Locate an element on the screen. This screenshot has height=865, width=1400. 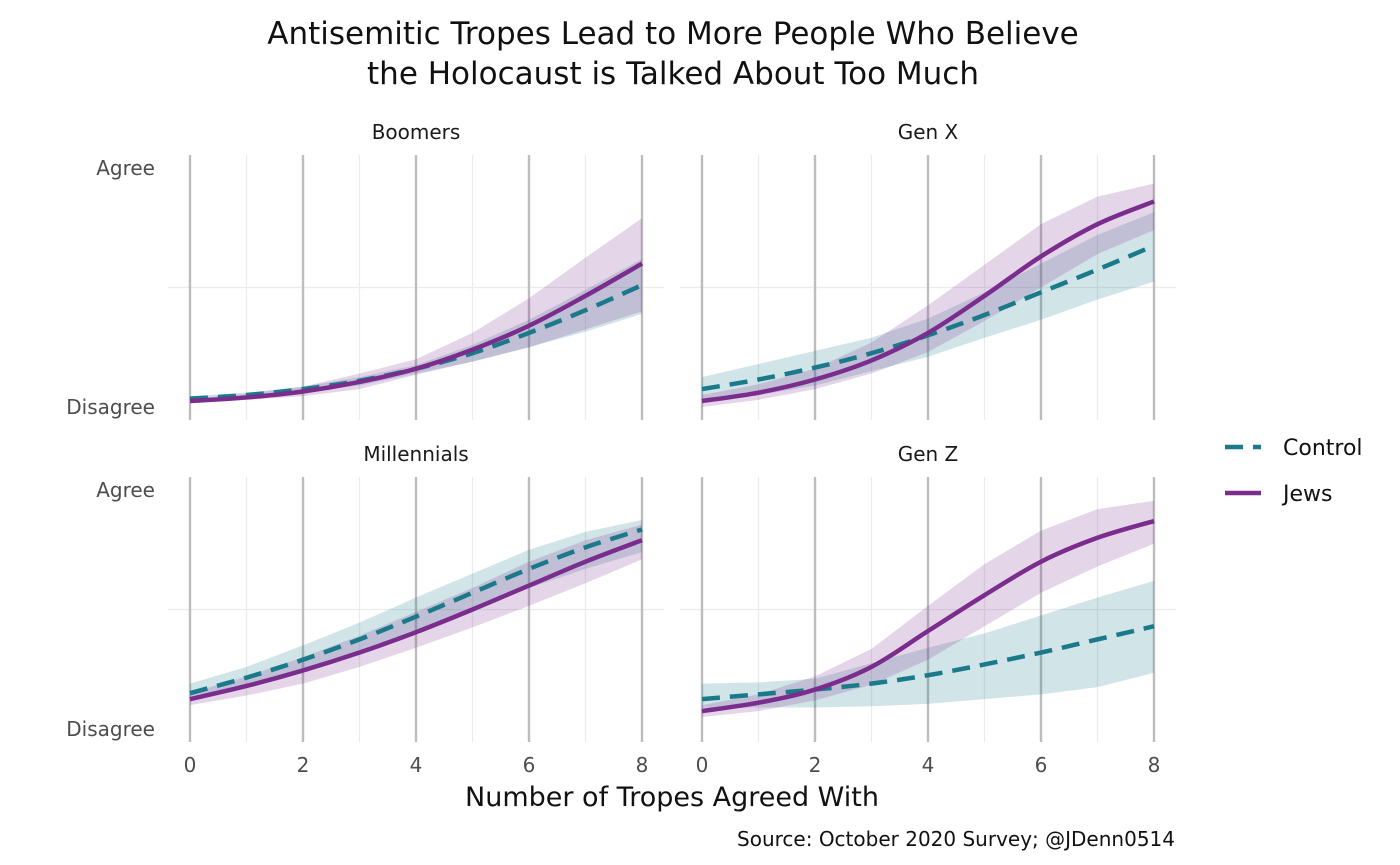
legend-item: Control is located at coordinates (1294, 448).